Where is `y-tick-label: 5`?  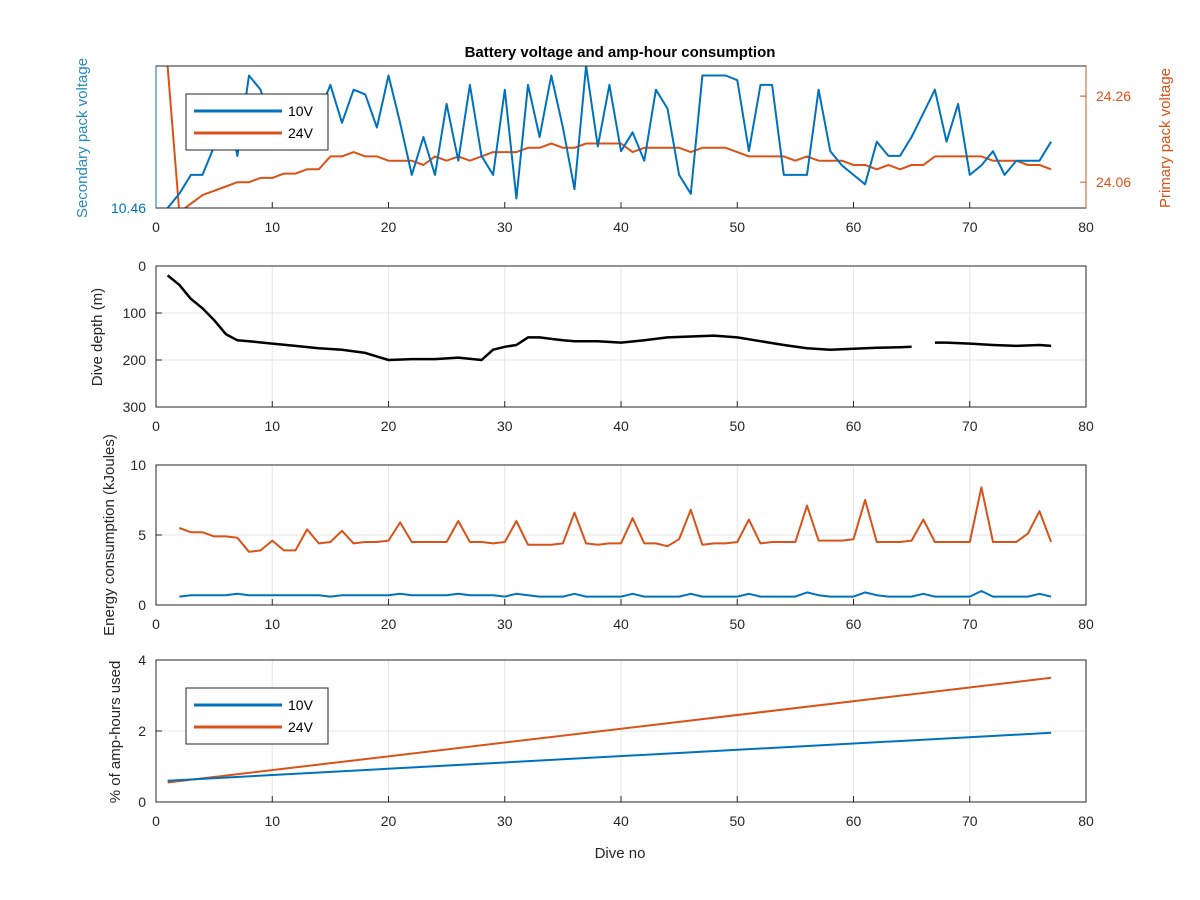 y-tick-label: 5 is located at coordinates (142, 535).